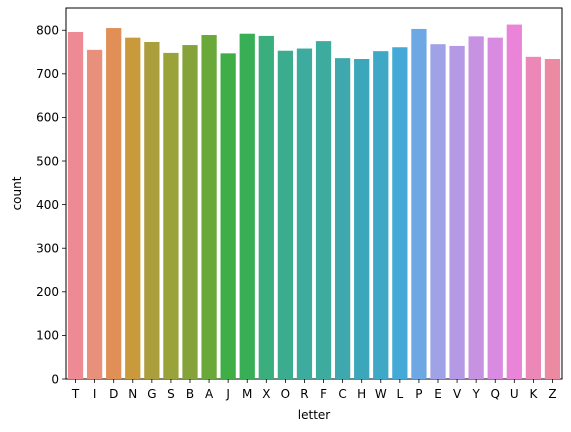 This screenshot has width=571, height=432. I want to click on x-tick-label-A: A, so click(209, 394).